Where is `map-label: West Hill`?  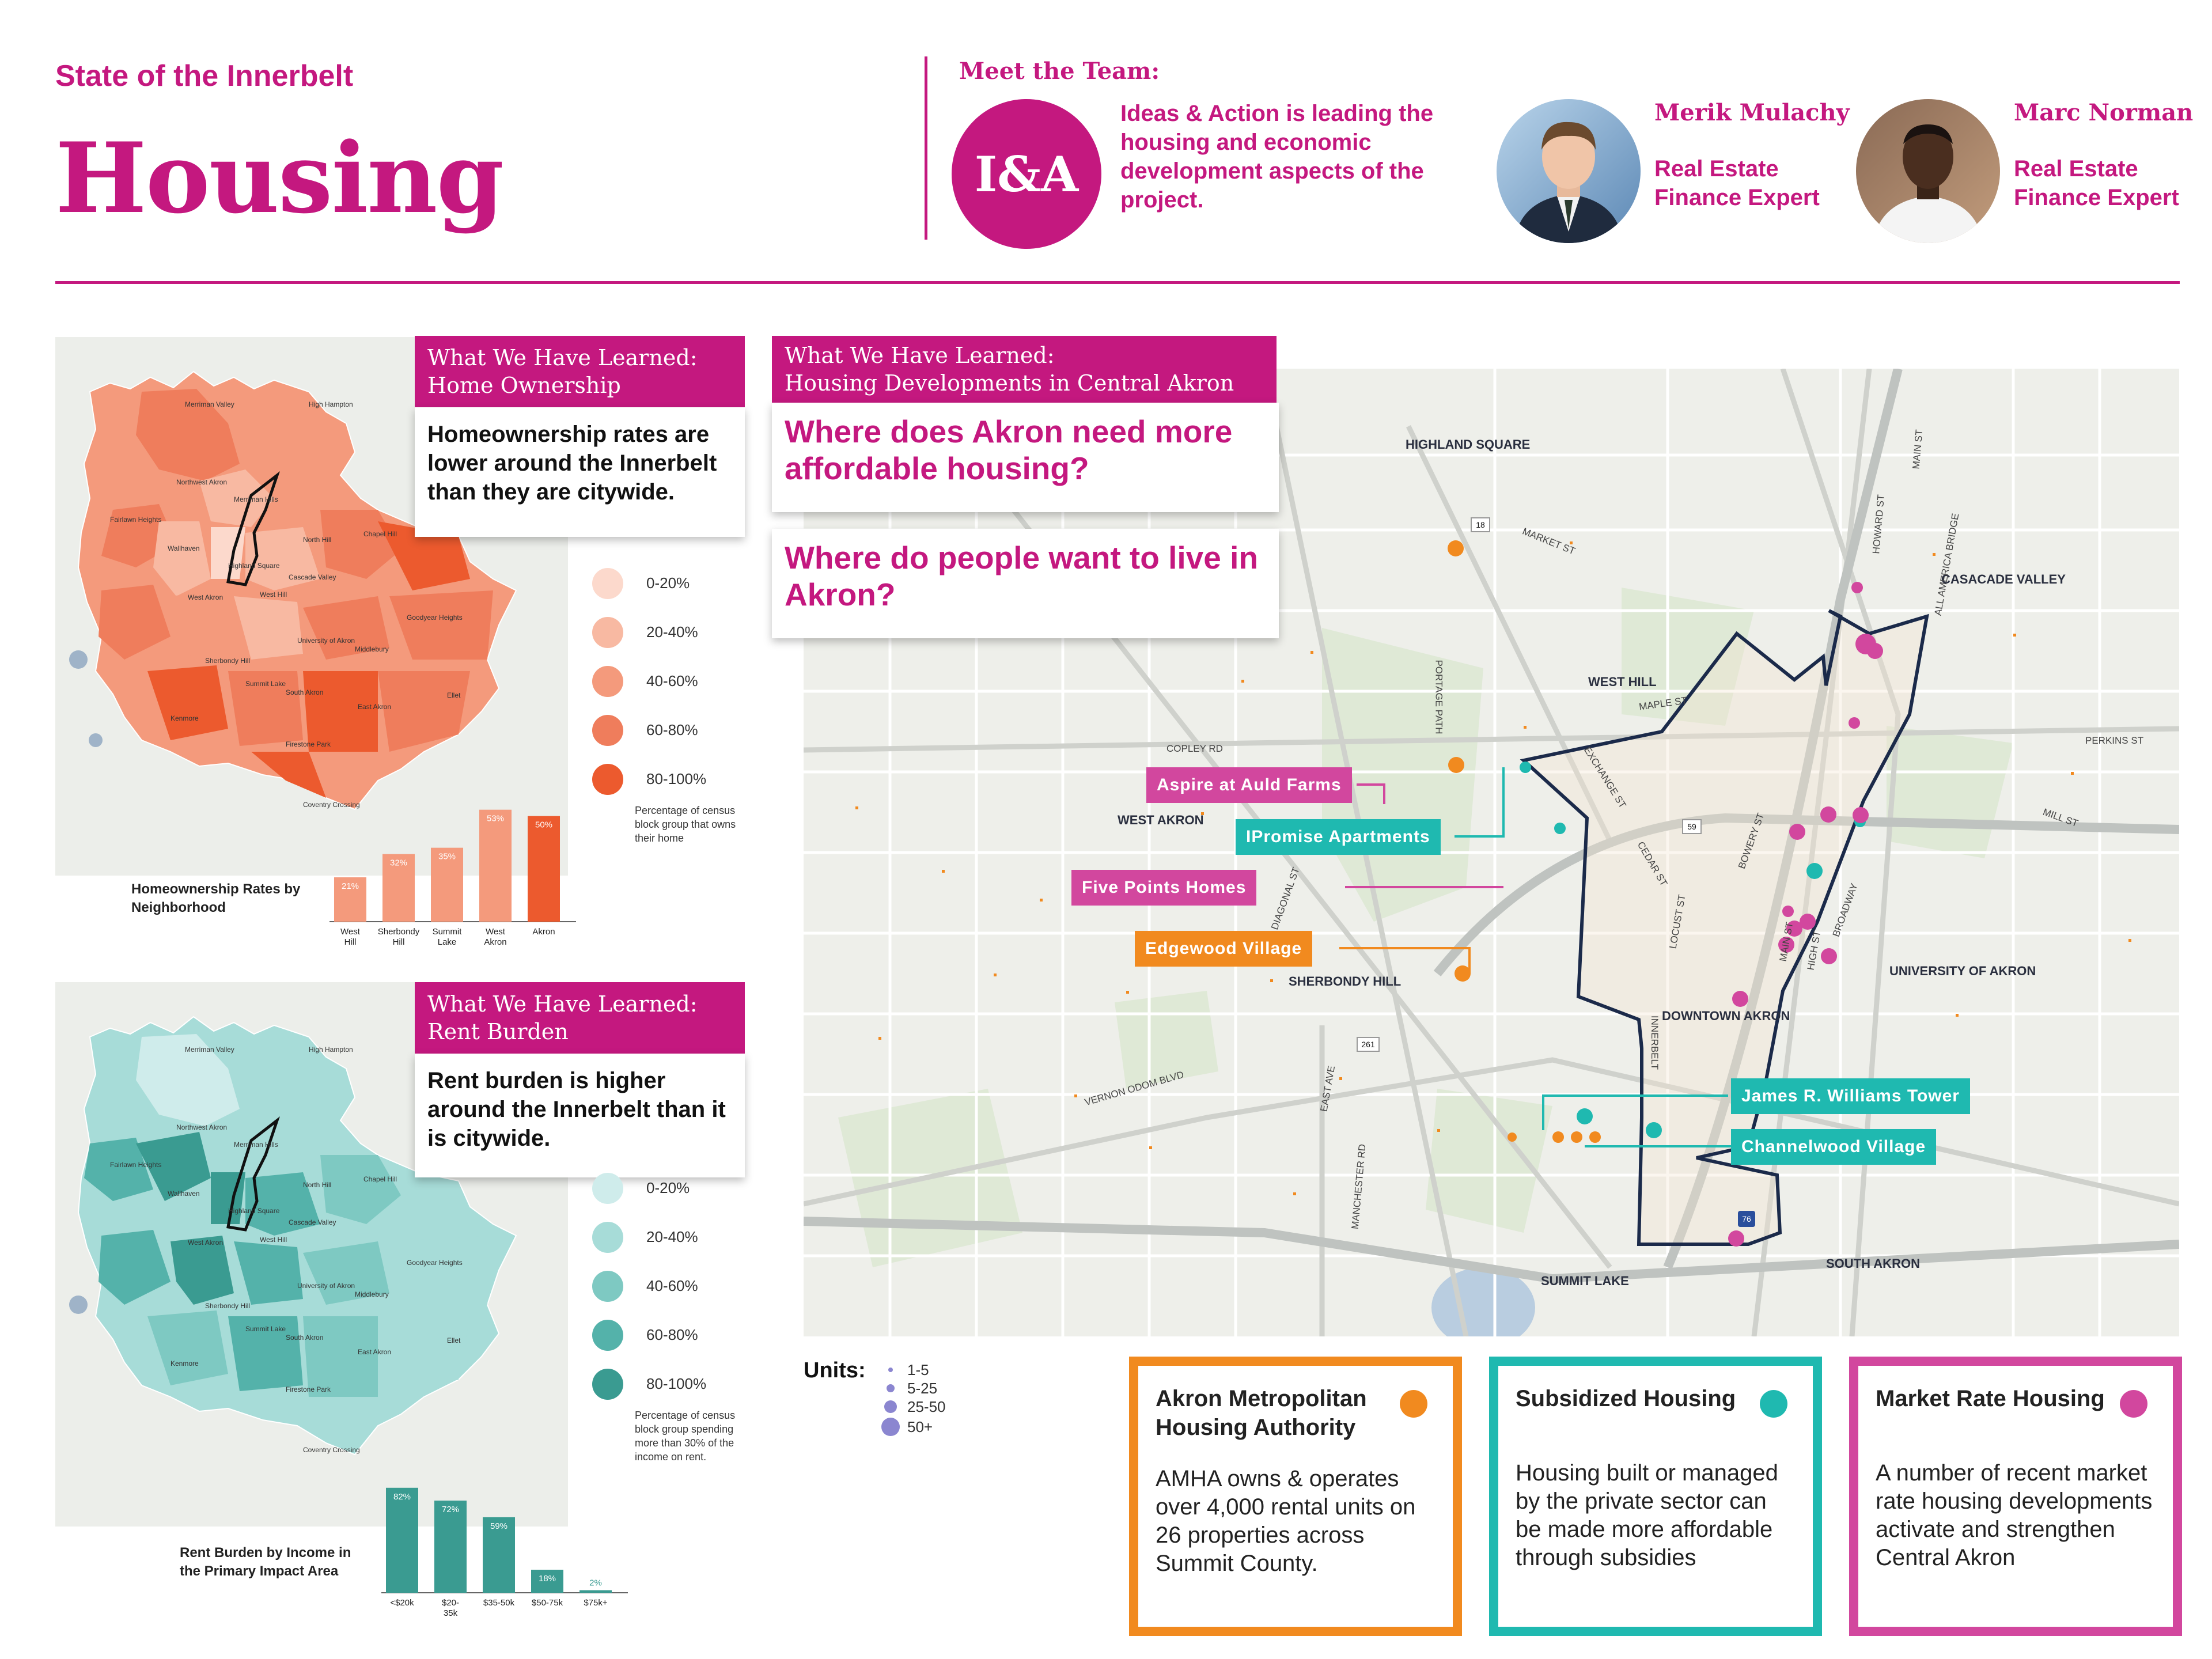
map-label: West Hill is located at coordinates (273, 594).